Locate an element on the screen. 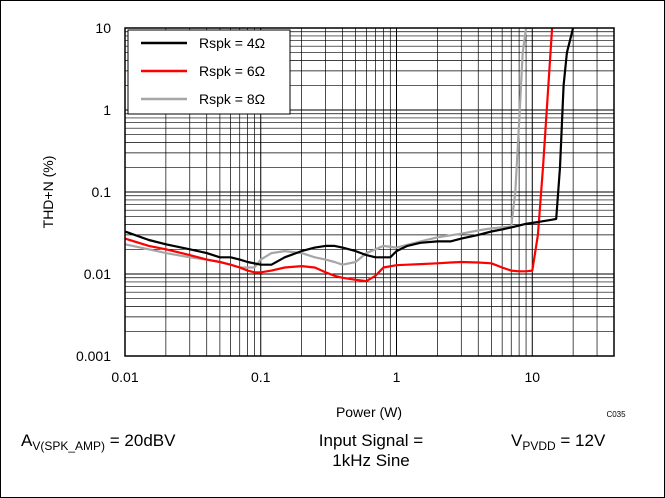  x-tick-label: 10 is located at coordinates (532, 377).